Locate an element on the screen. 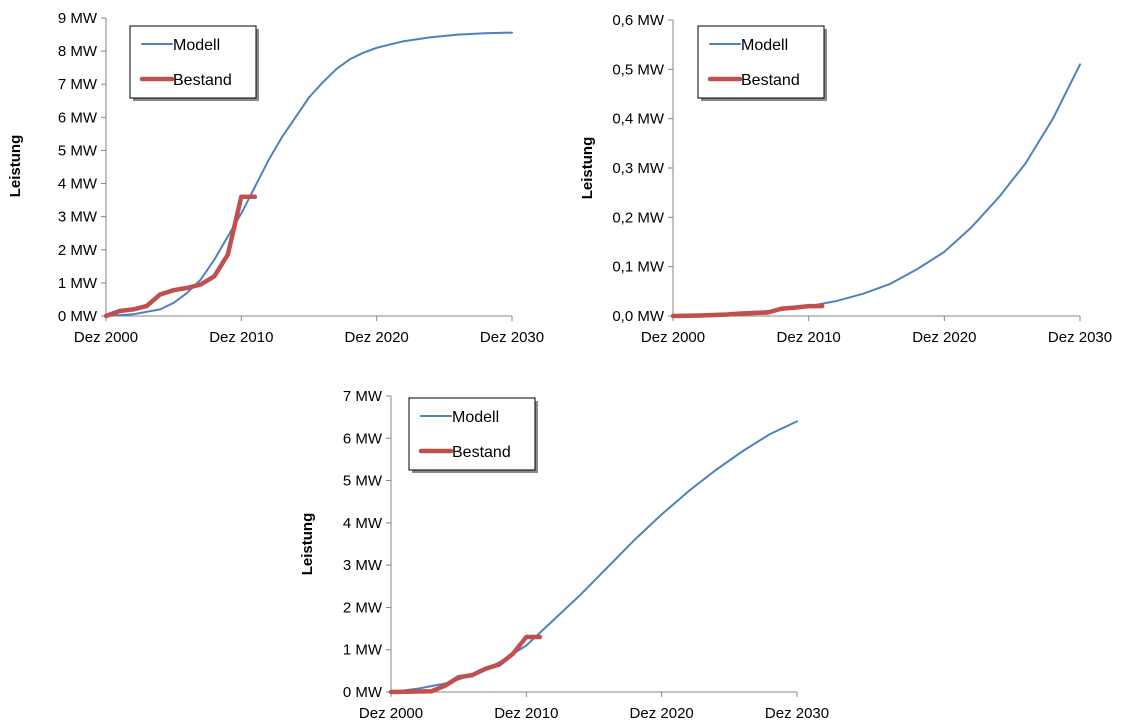  y-tick-label: 0,1 MW is located at coordinates (638, 267).